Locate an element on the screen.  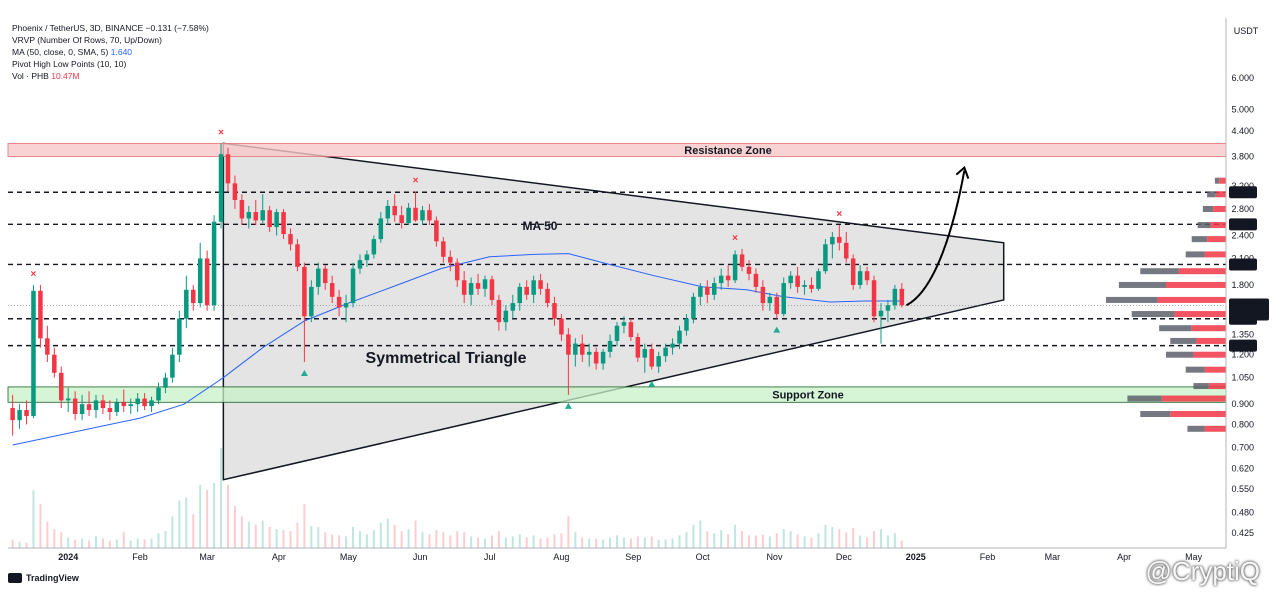
price-tick-label: 2.800 is located at coordinates (1242, 209).